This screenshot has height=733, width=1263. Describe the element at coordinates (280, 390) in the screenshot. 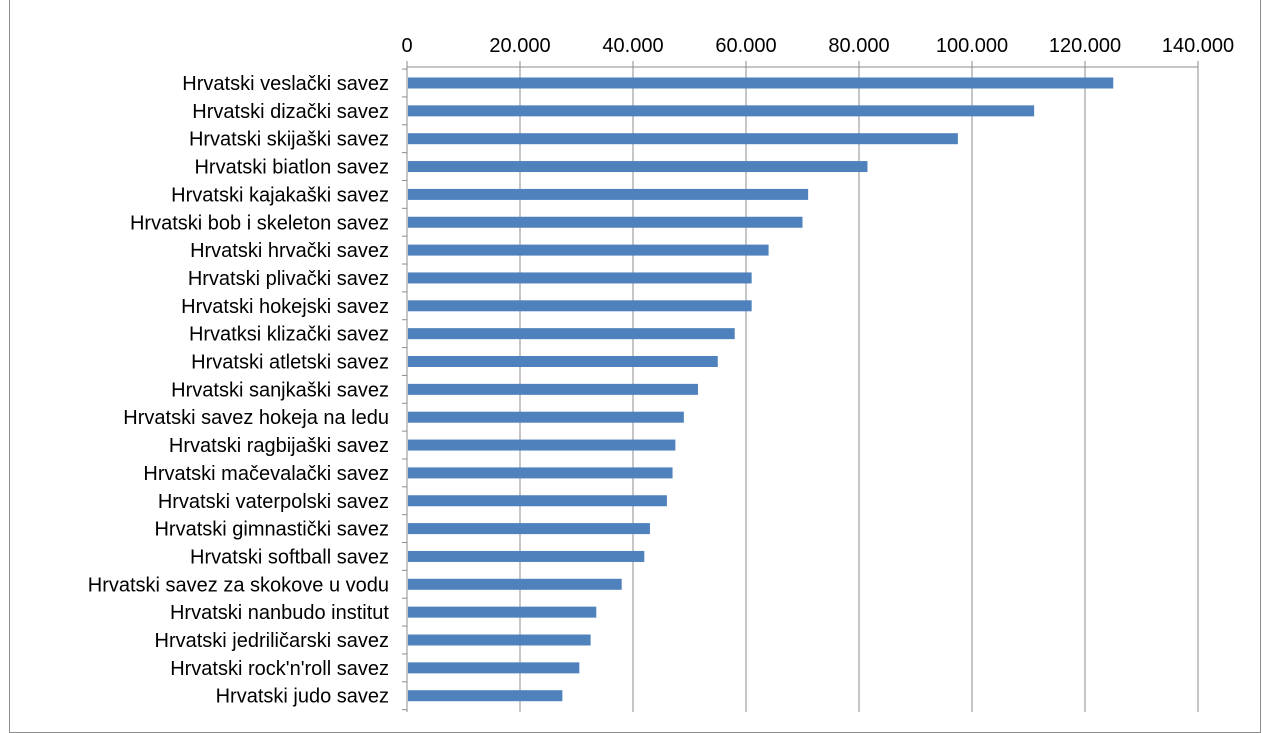

I see `category-label: Hrvatski sanjkaški savez` at that location.